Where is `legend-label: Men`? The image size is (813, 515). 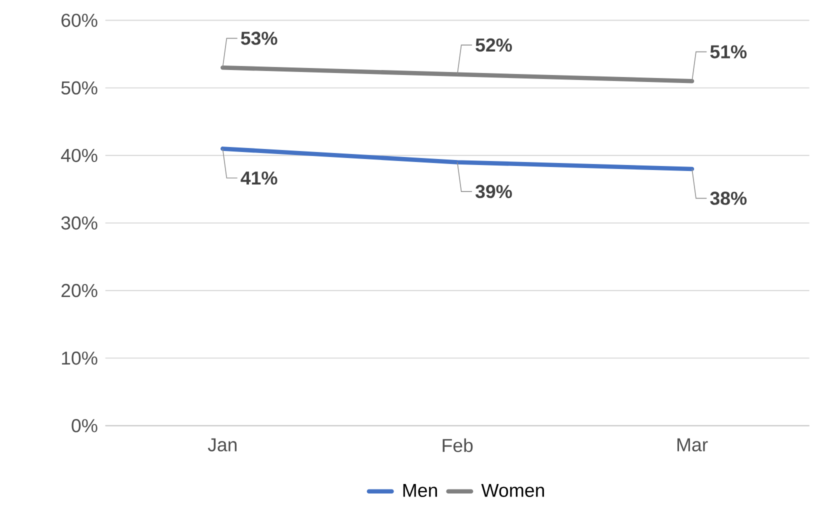
legend-label: Men is located at coordinates (420, 490).